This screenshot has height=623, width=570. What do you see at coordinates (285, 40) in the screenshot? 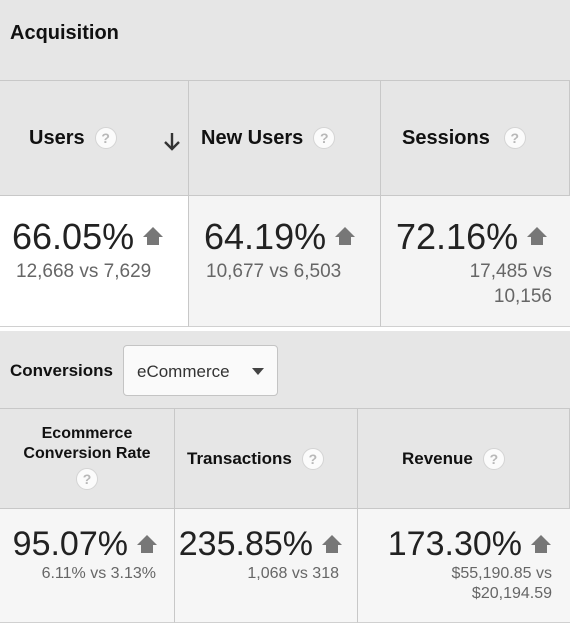
I see `section-header-acquisition: Acquisition` at bounding box center [285, 40].